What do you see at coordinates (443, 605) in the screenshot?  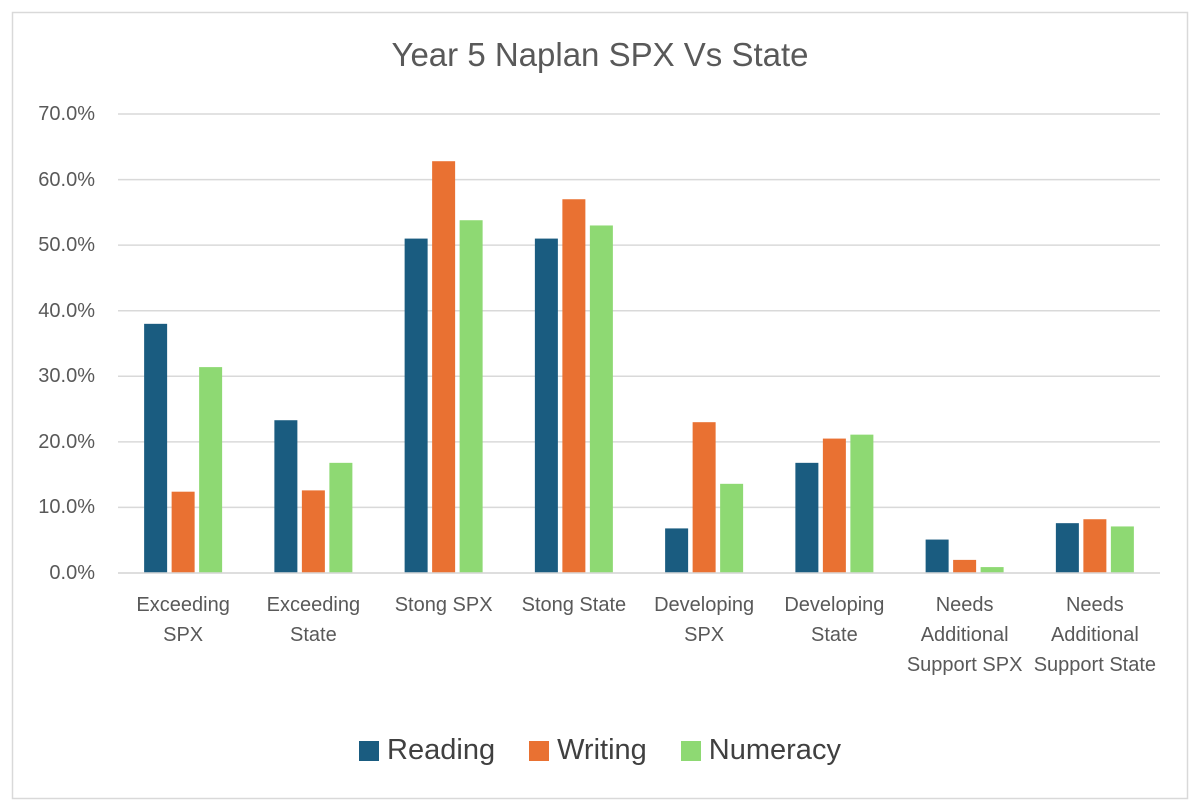 I see `x-tick-label: Stong SPX` at bounding box center [443, 605].